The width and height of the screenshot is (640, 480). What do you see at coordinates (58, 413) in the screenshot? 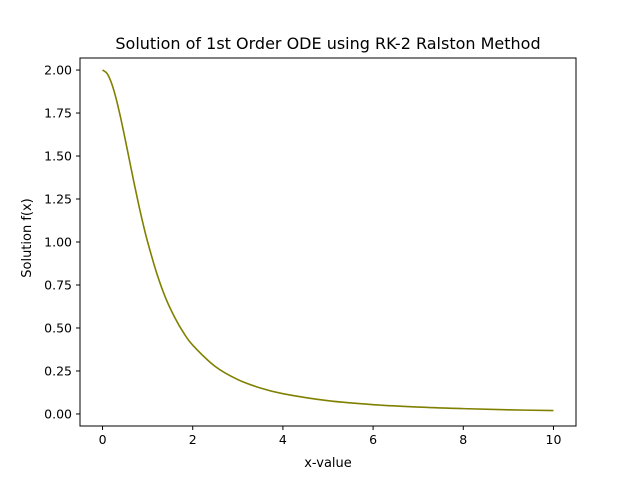
I see `y-tick-label: 0.00` at bounding box center [58, 413].